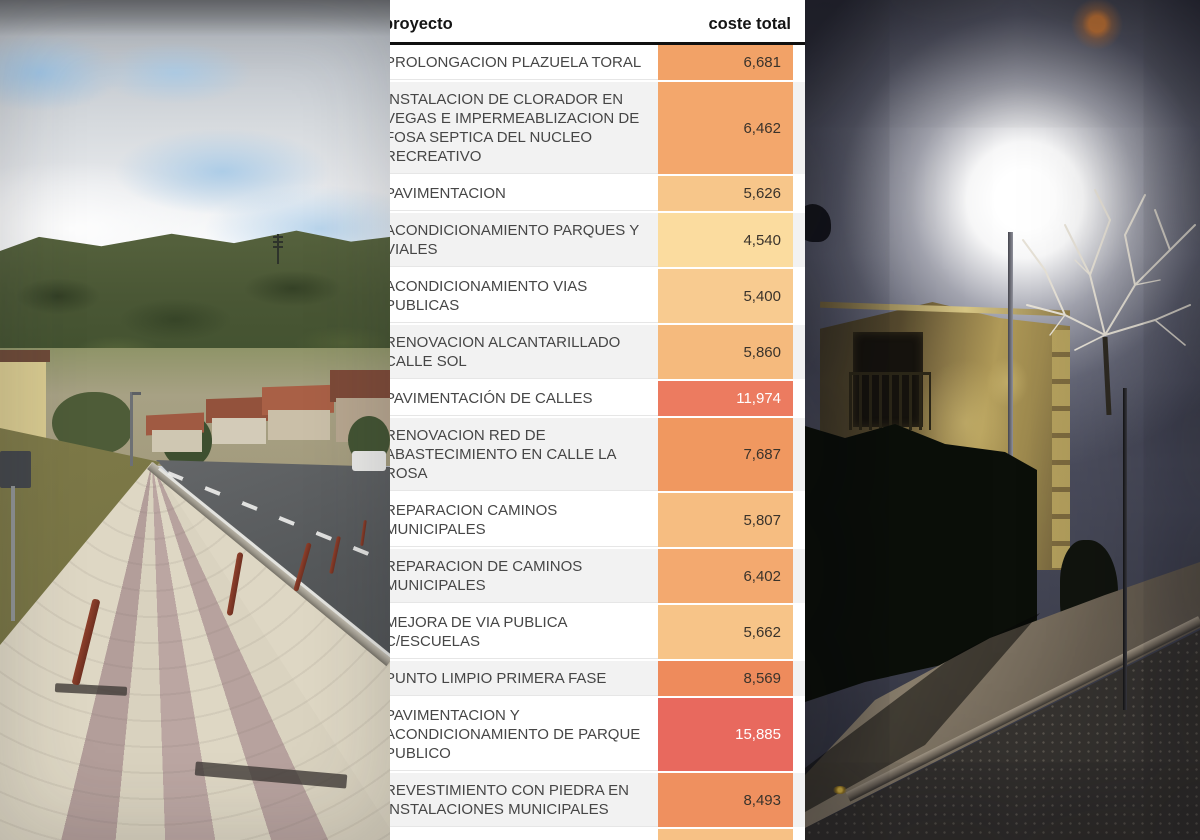 The height and width of the screenshot is (840, 1200). I want to click on cost-cell: 5,662, so click(725, 632).